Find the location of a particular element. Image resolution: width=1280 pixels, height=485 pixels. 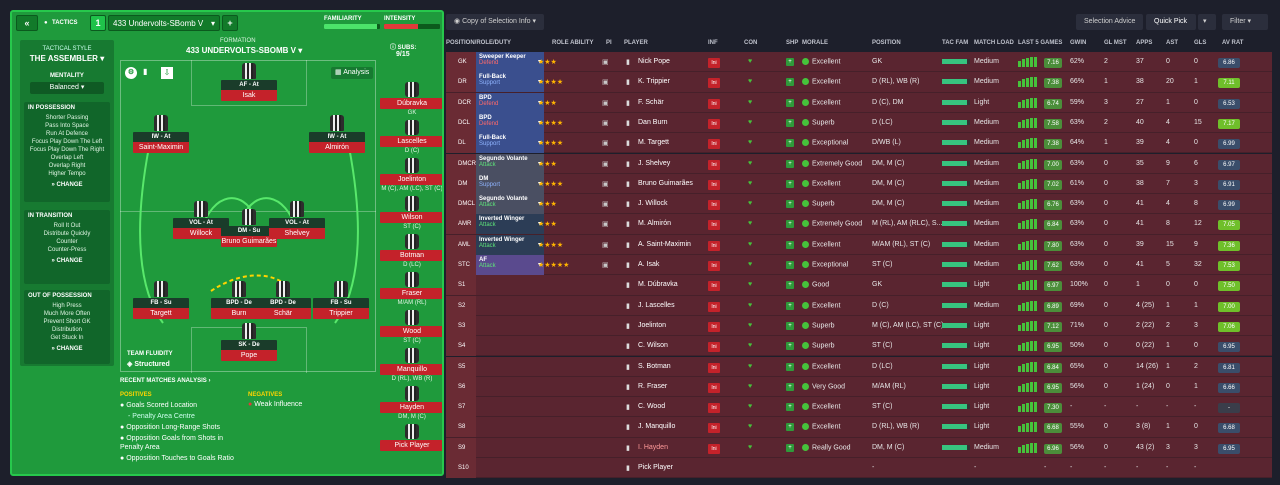

pitch-player: VOL - At Willock is located at coordinates (201, 220).